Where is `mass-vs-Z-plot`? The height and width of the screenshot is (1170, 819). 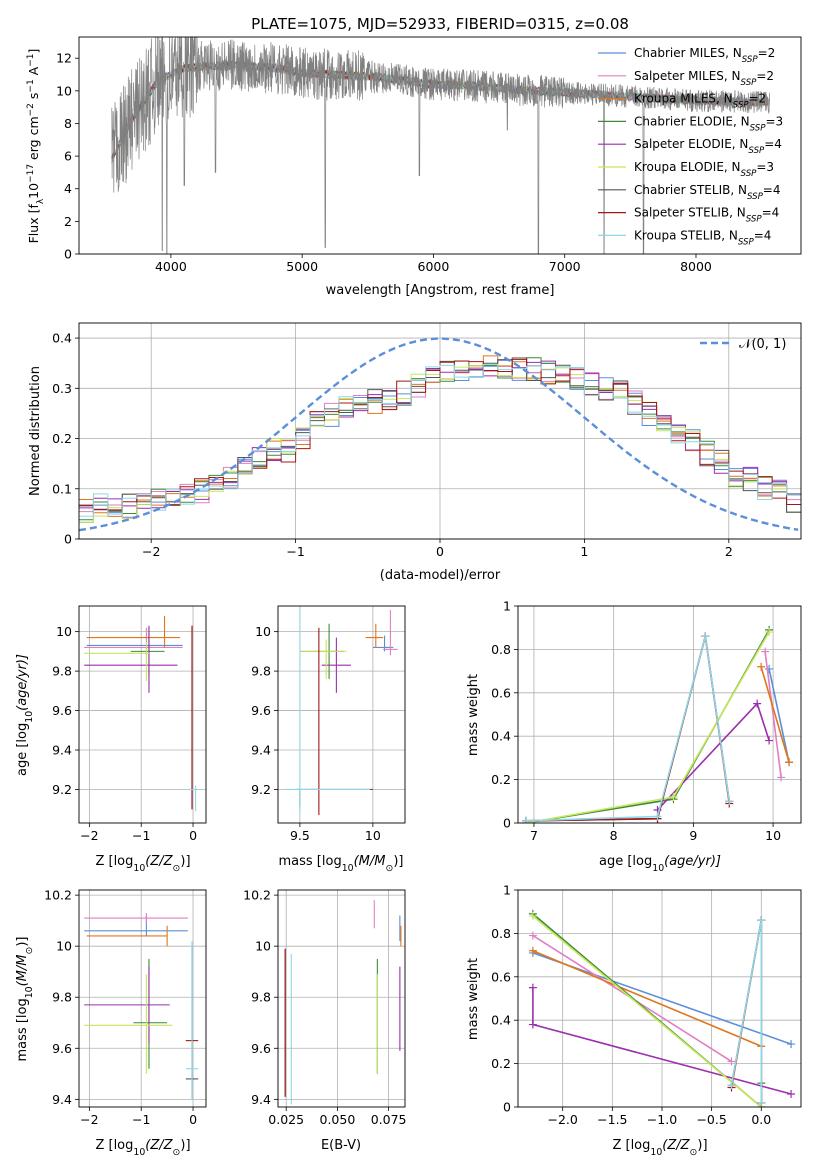 mass-vs-Z-plot is located at coordinates (141, 1006).